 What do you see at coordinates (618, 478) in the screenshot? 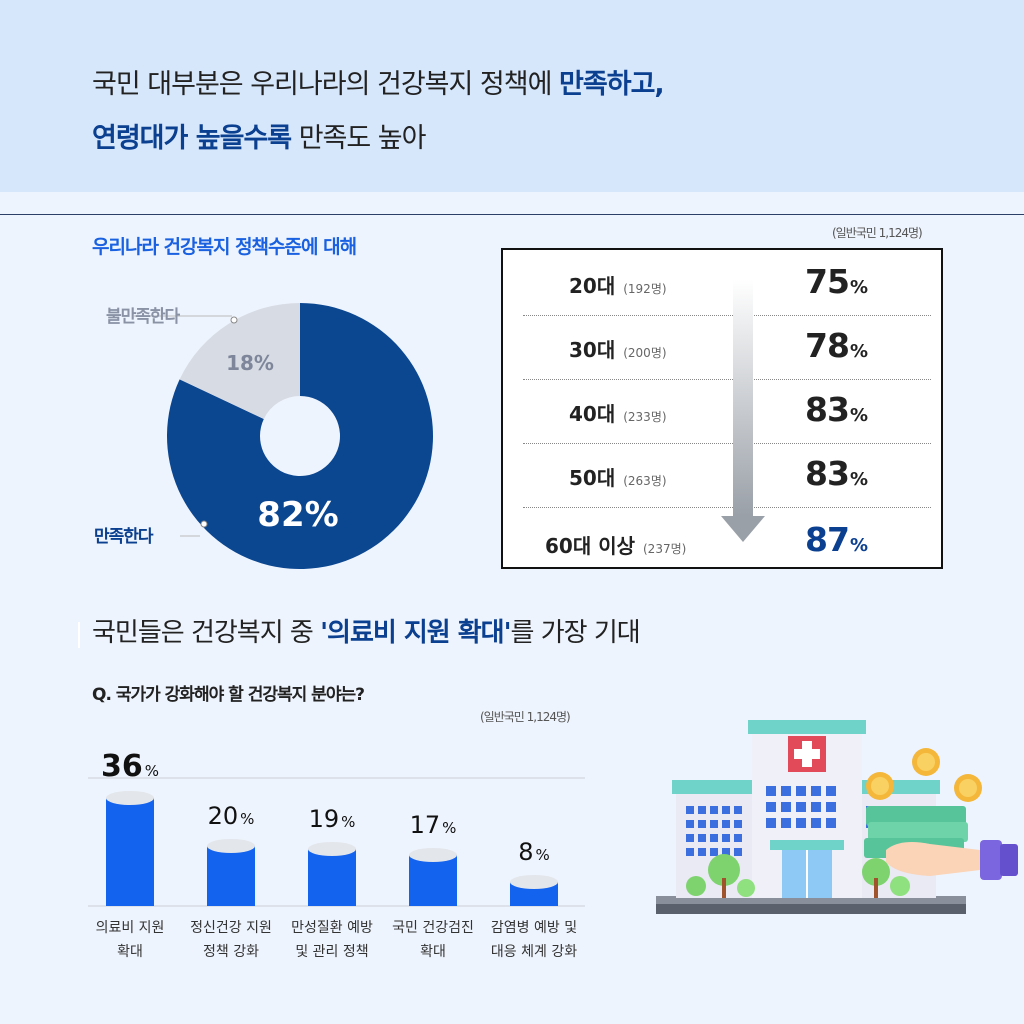
I see `age-label: 50대 (263명)` at bounding box center [618, 478].